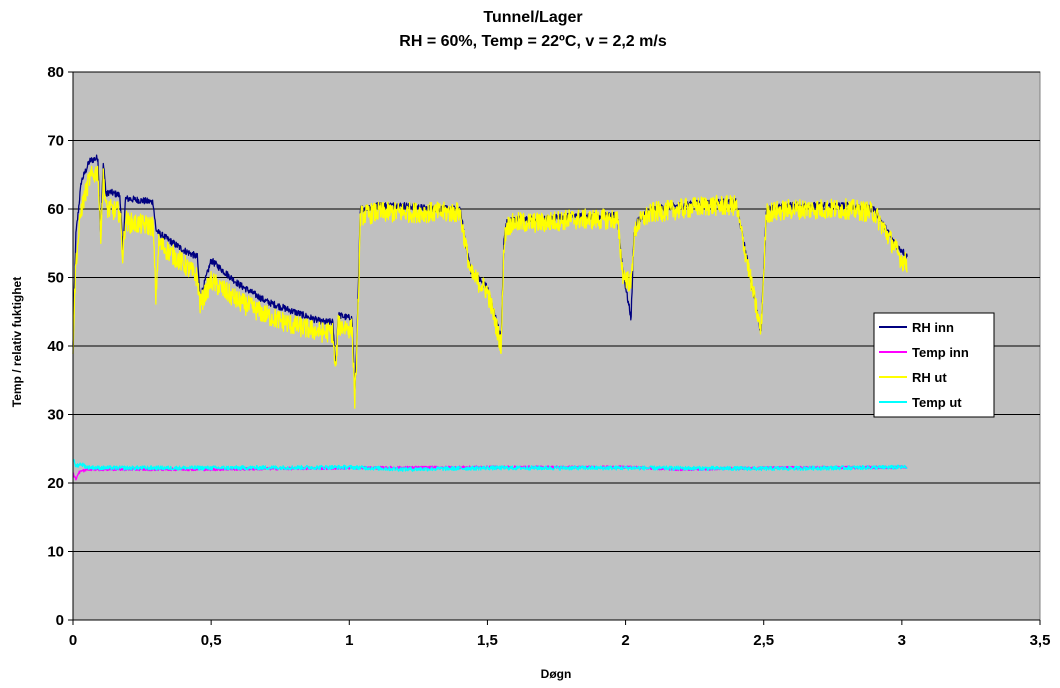 The image size is (1060, 688). What do you see at coordinates (487, 640) in the screenshot?
I see `x-tick-label: 1,5` at bounding box center [487, 640].